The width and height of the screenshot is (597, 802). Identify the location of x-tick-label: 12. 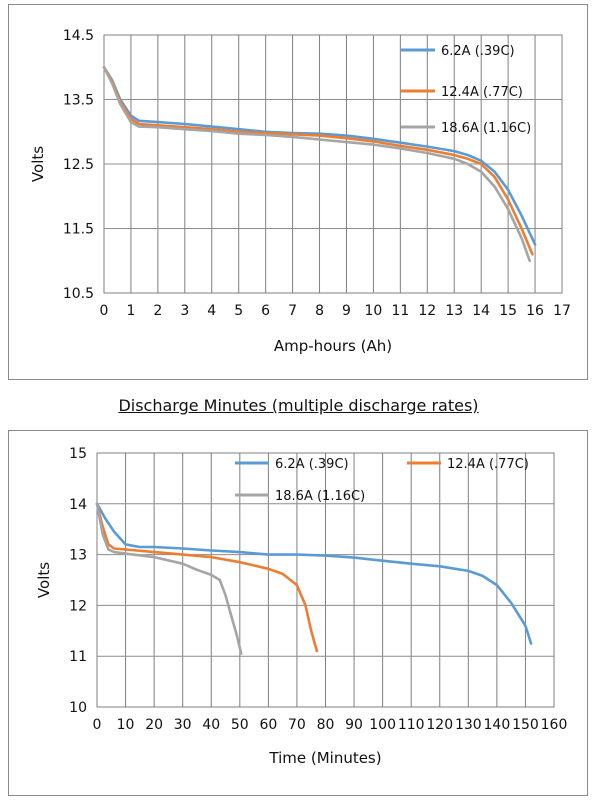
(427, 311).